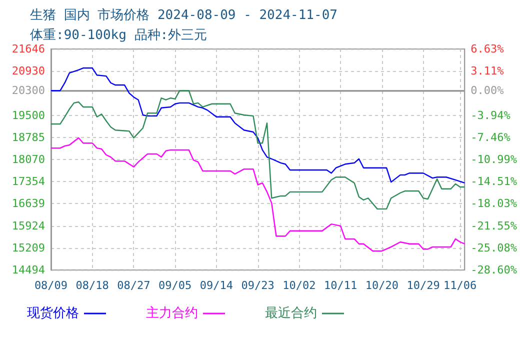 This screenshot has width=520, height=350. Describe the element at coordinates (341, 285) in the screenshot. I see `x-tick-label: 10/11` at that location.